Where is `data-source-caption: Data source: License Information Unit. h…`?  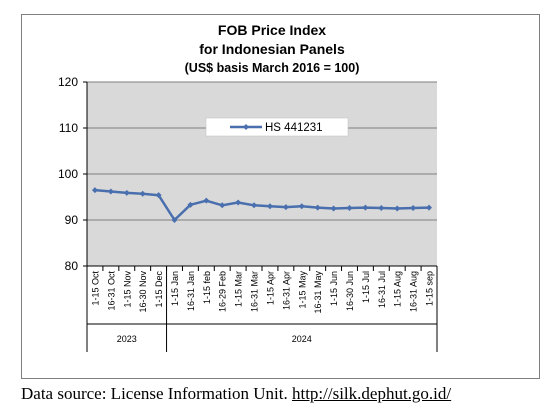 data-source-caption: Data source: License Information Unit. h… is located at coordinates (281, 394).